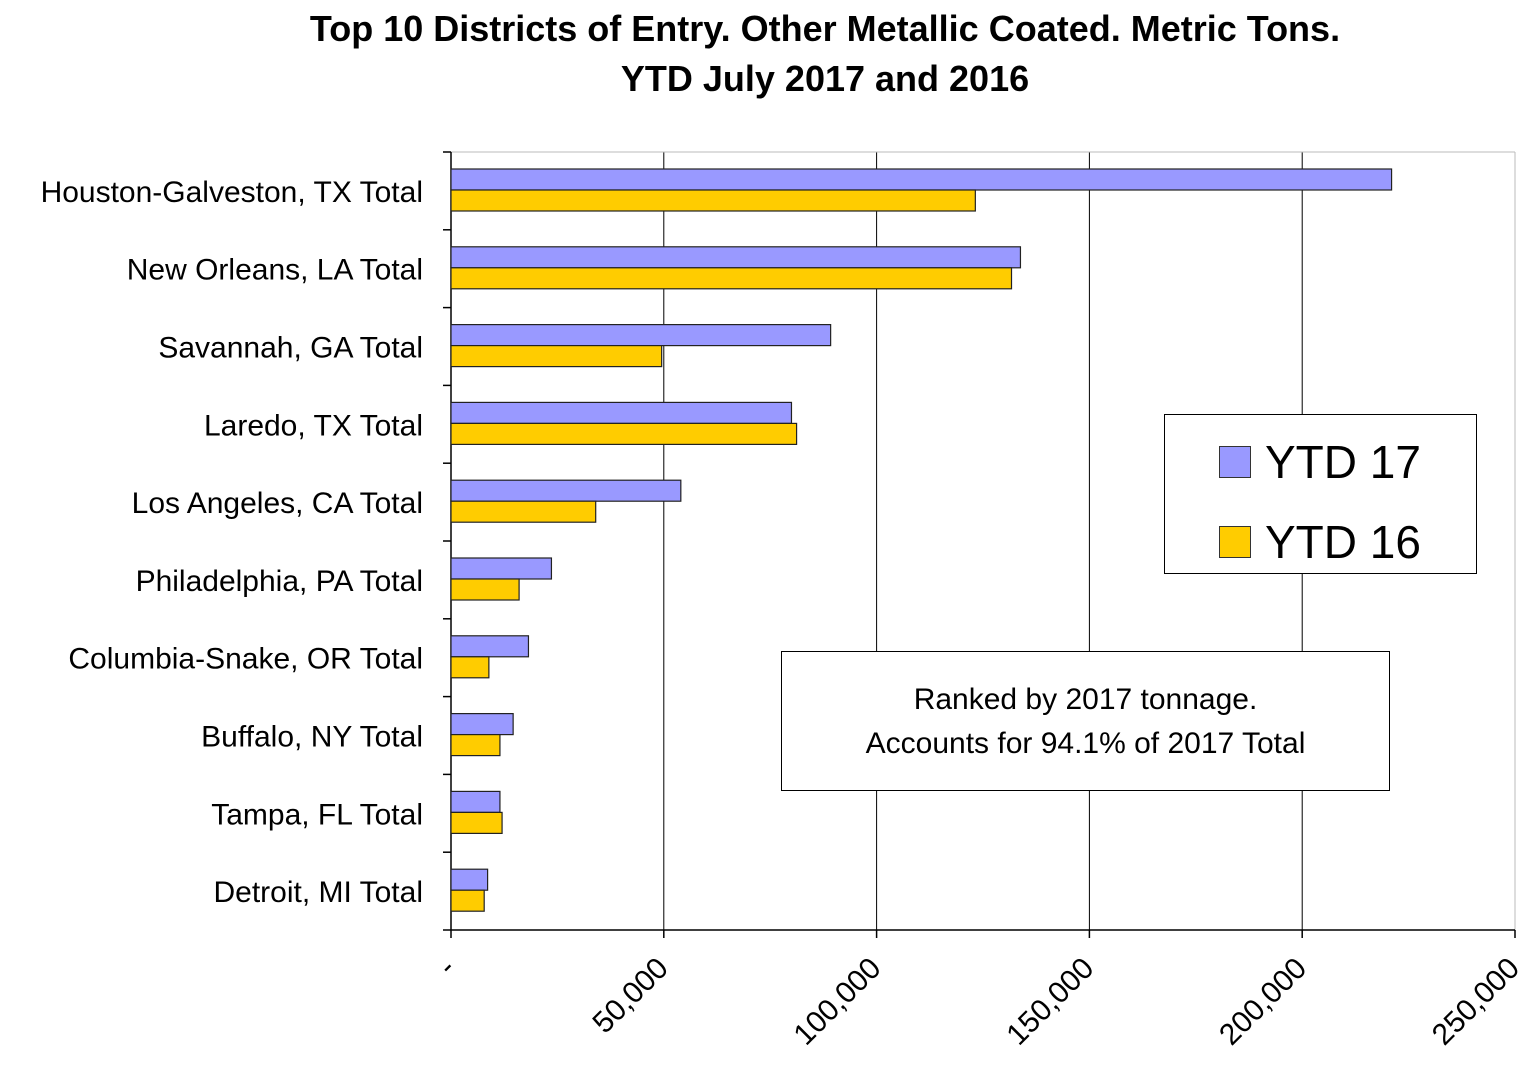  What do you see at coordinates (1263, 1002) in the screenshot?
I see `x-tick-label: 200,000` at bounding box center [1263, 1002].